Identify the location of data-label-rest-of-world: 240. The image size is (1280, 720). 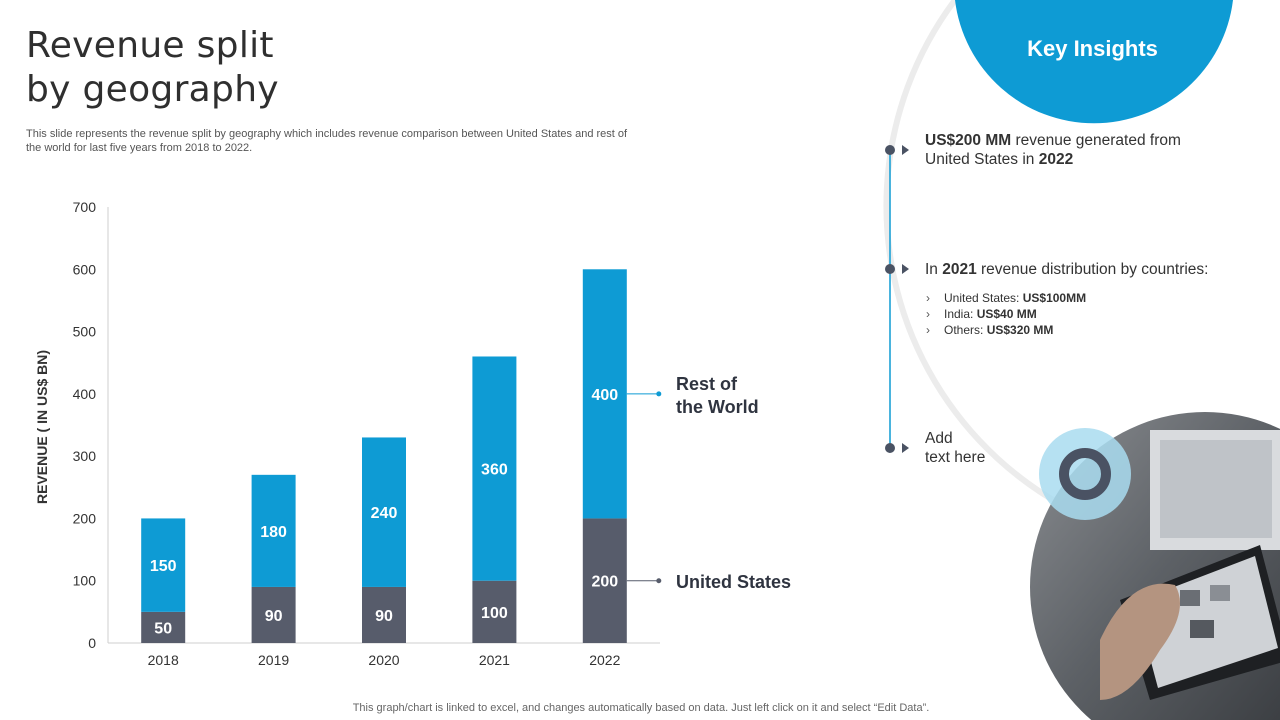
(384, 513).